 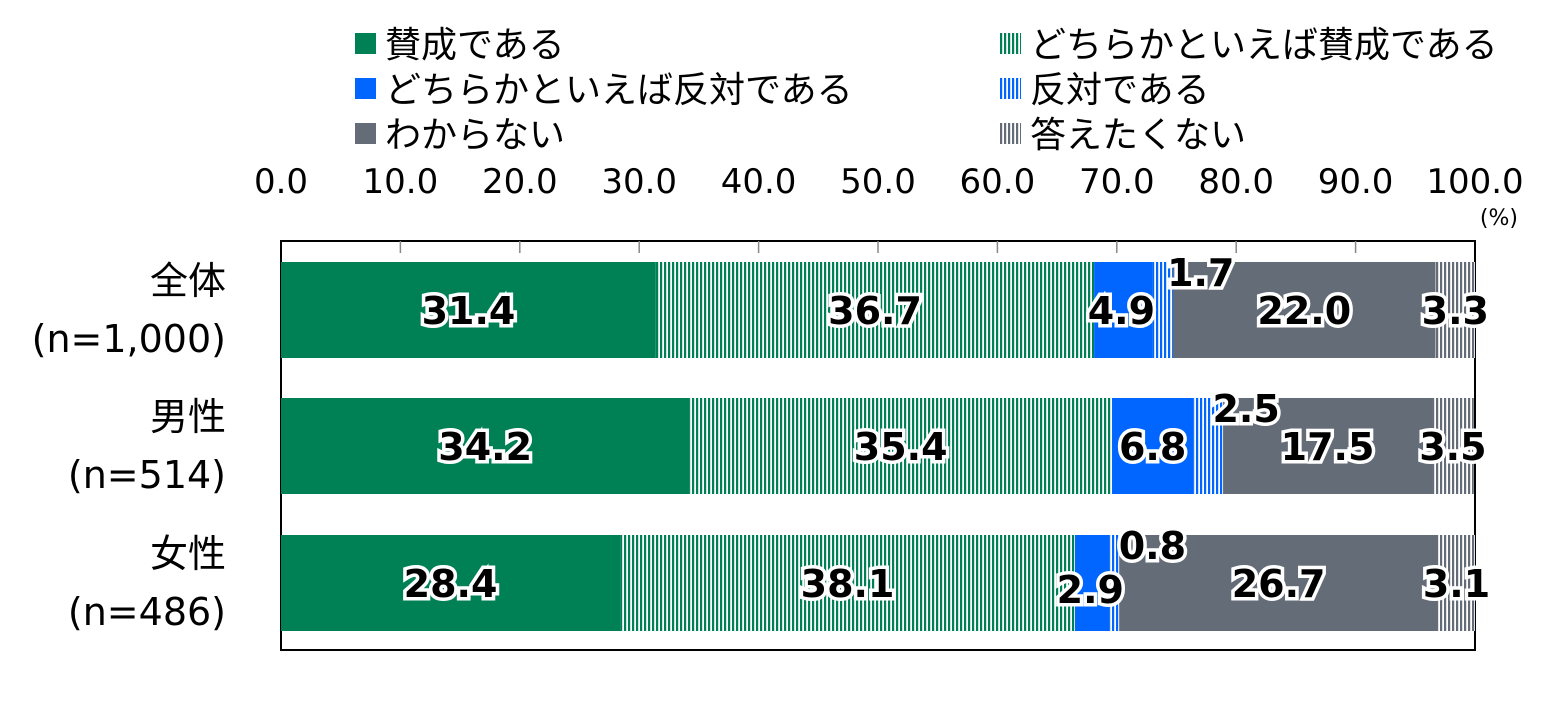 What do you see at coordinates (475, 45) in the screenshot?
I see `legend-entry: 賛成である` at bounding box center [475, 45].